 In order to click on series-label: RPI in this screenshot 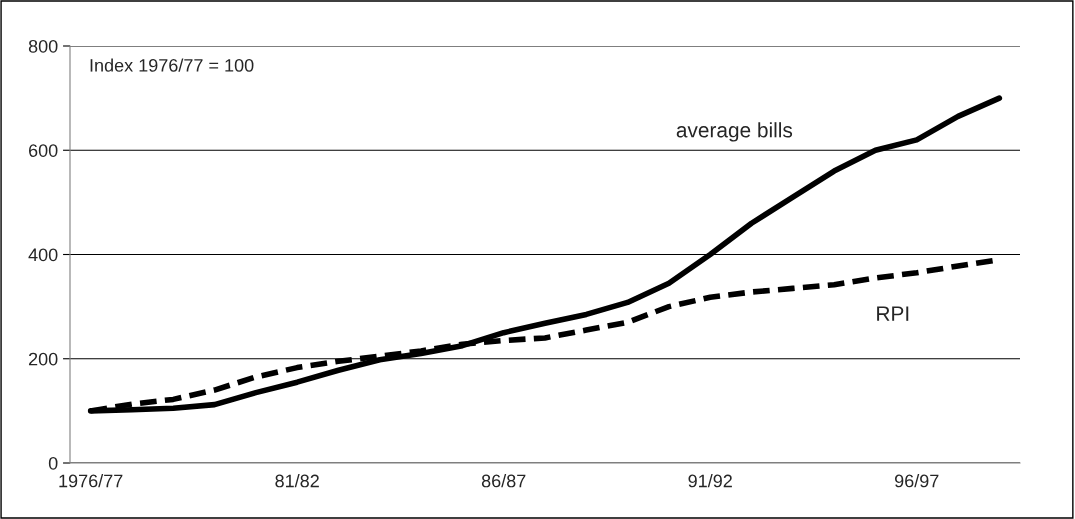, I will do `click(893, 313)`.